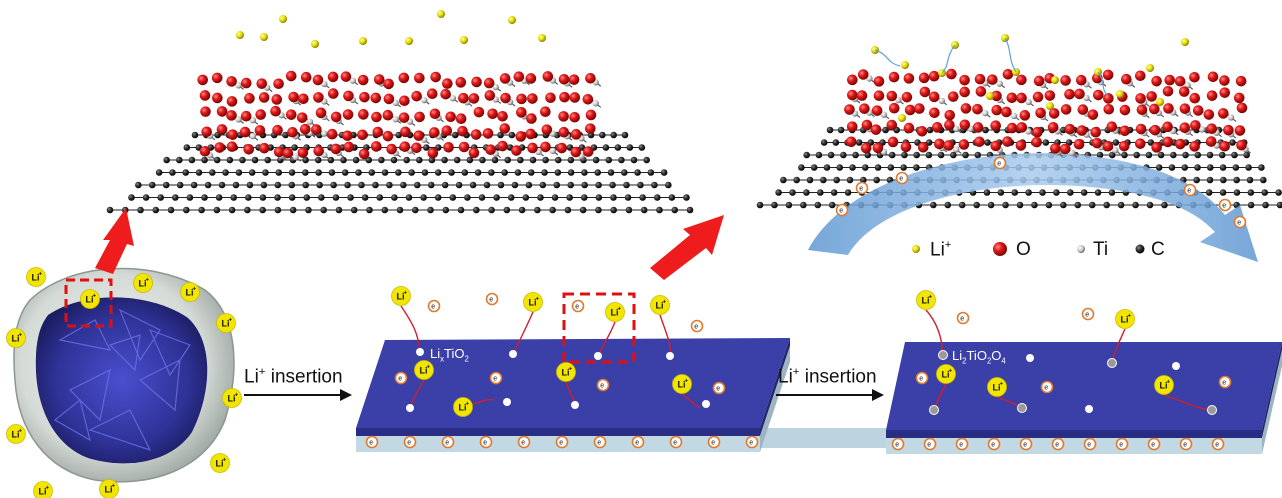 This screenshot has width=1282, height=498. What do you see at coordinates (48, 489) in the screenshot?
I see `li-ion-sup: +` at bounding box center [48, 489].